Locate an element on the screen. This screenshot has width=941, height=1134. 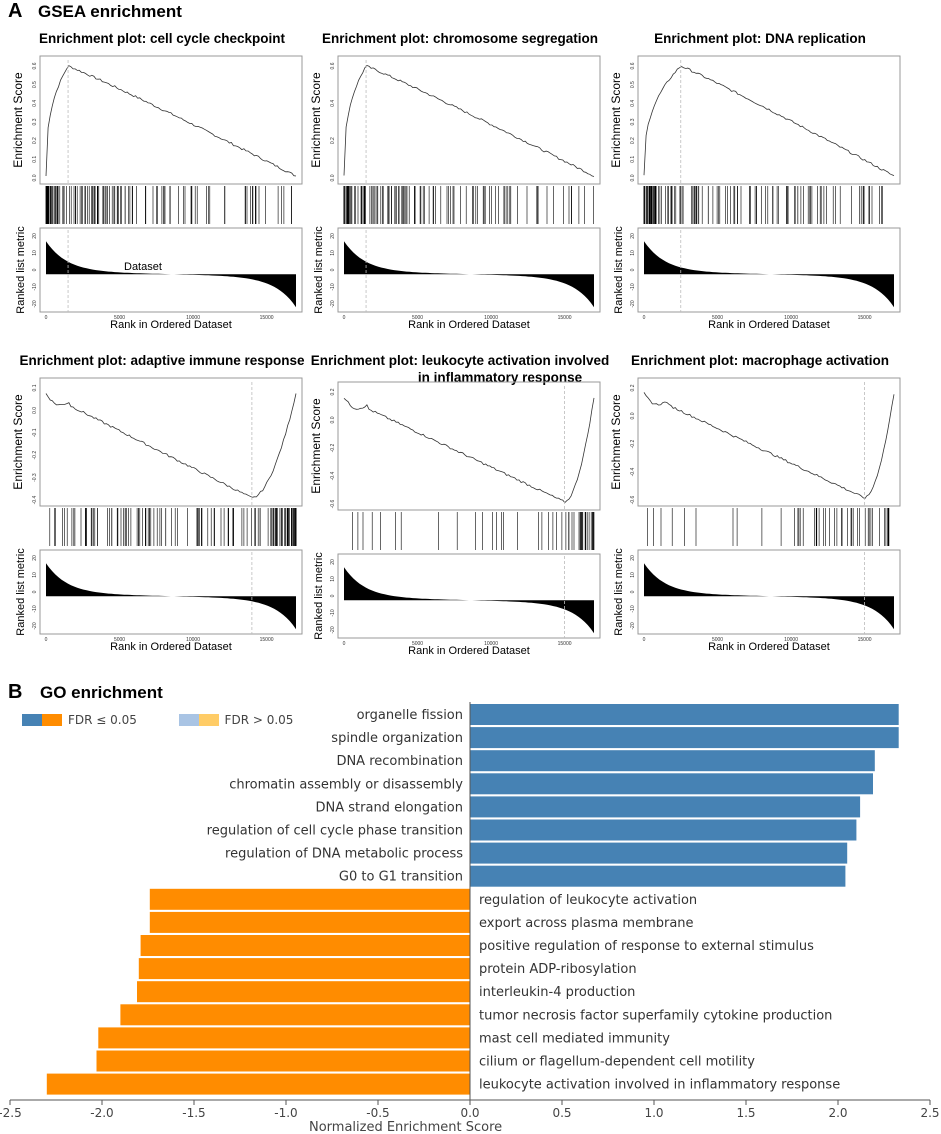
go-category-label: DNA recombination is located at coordinates (399, 761).